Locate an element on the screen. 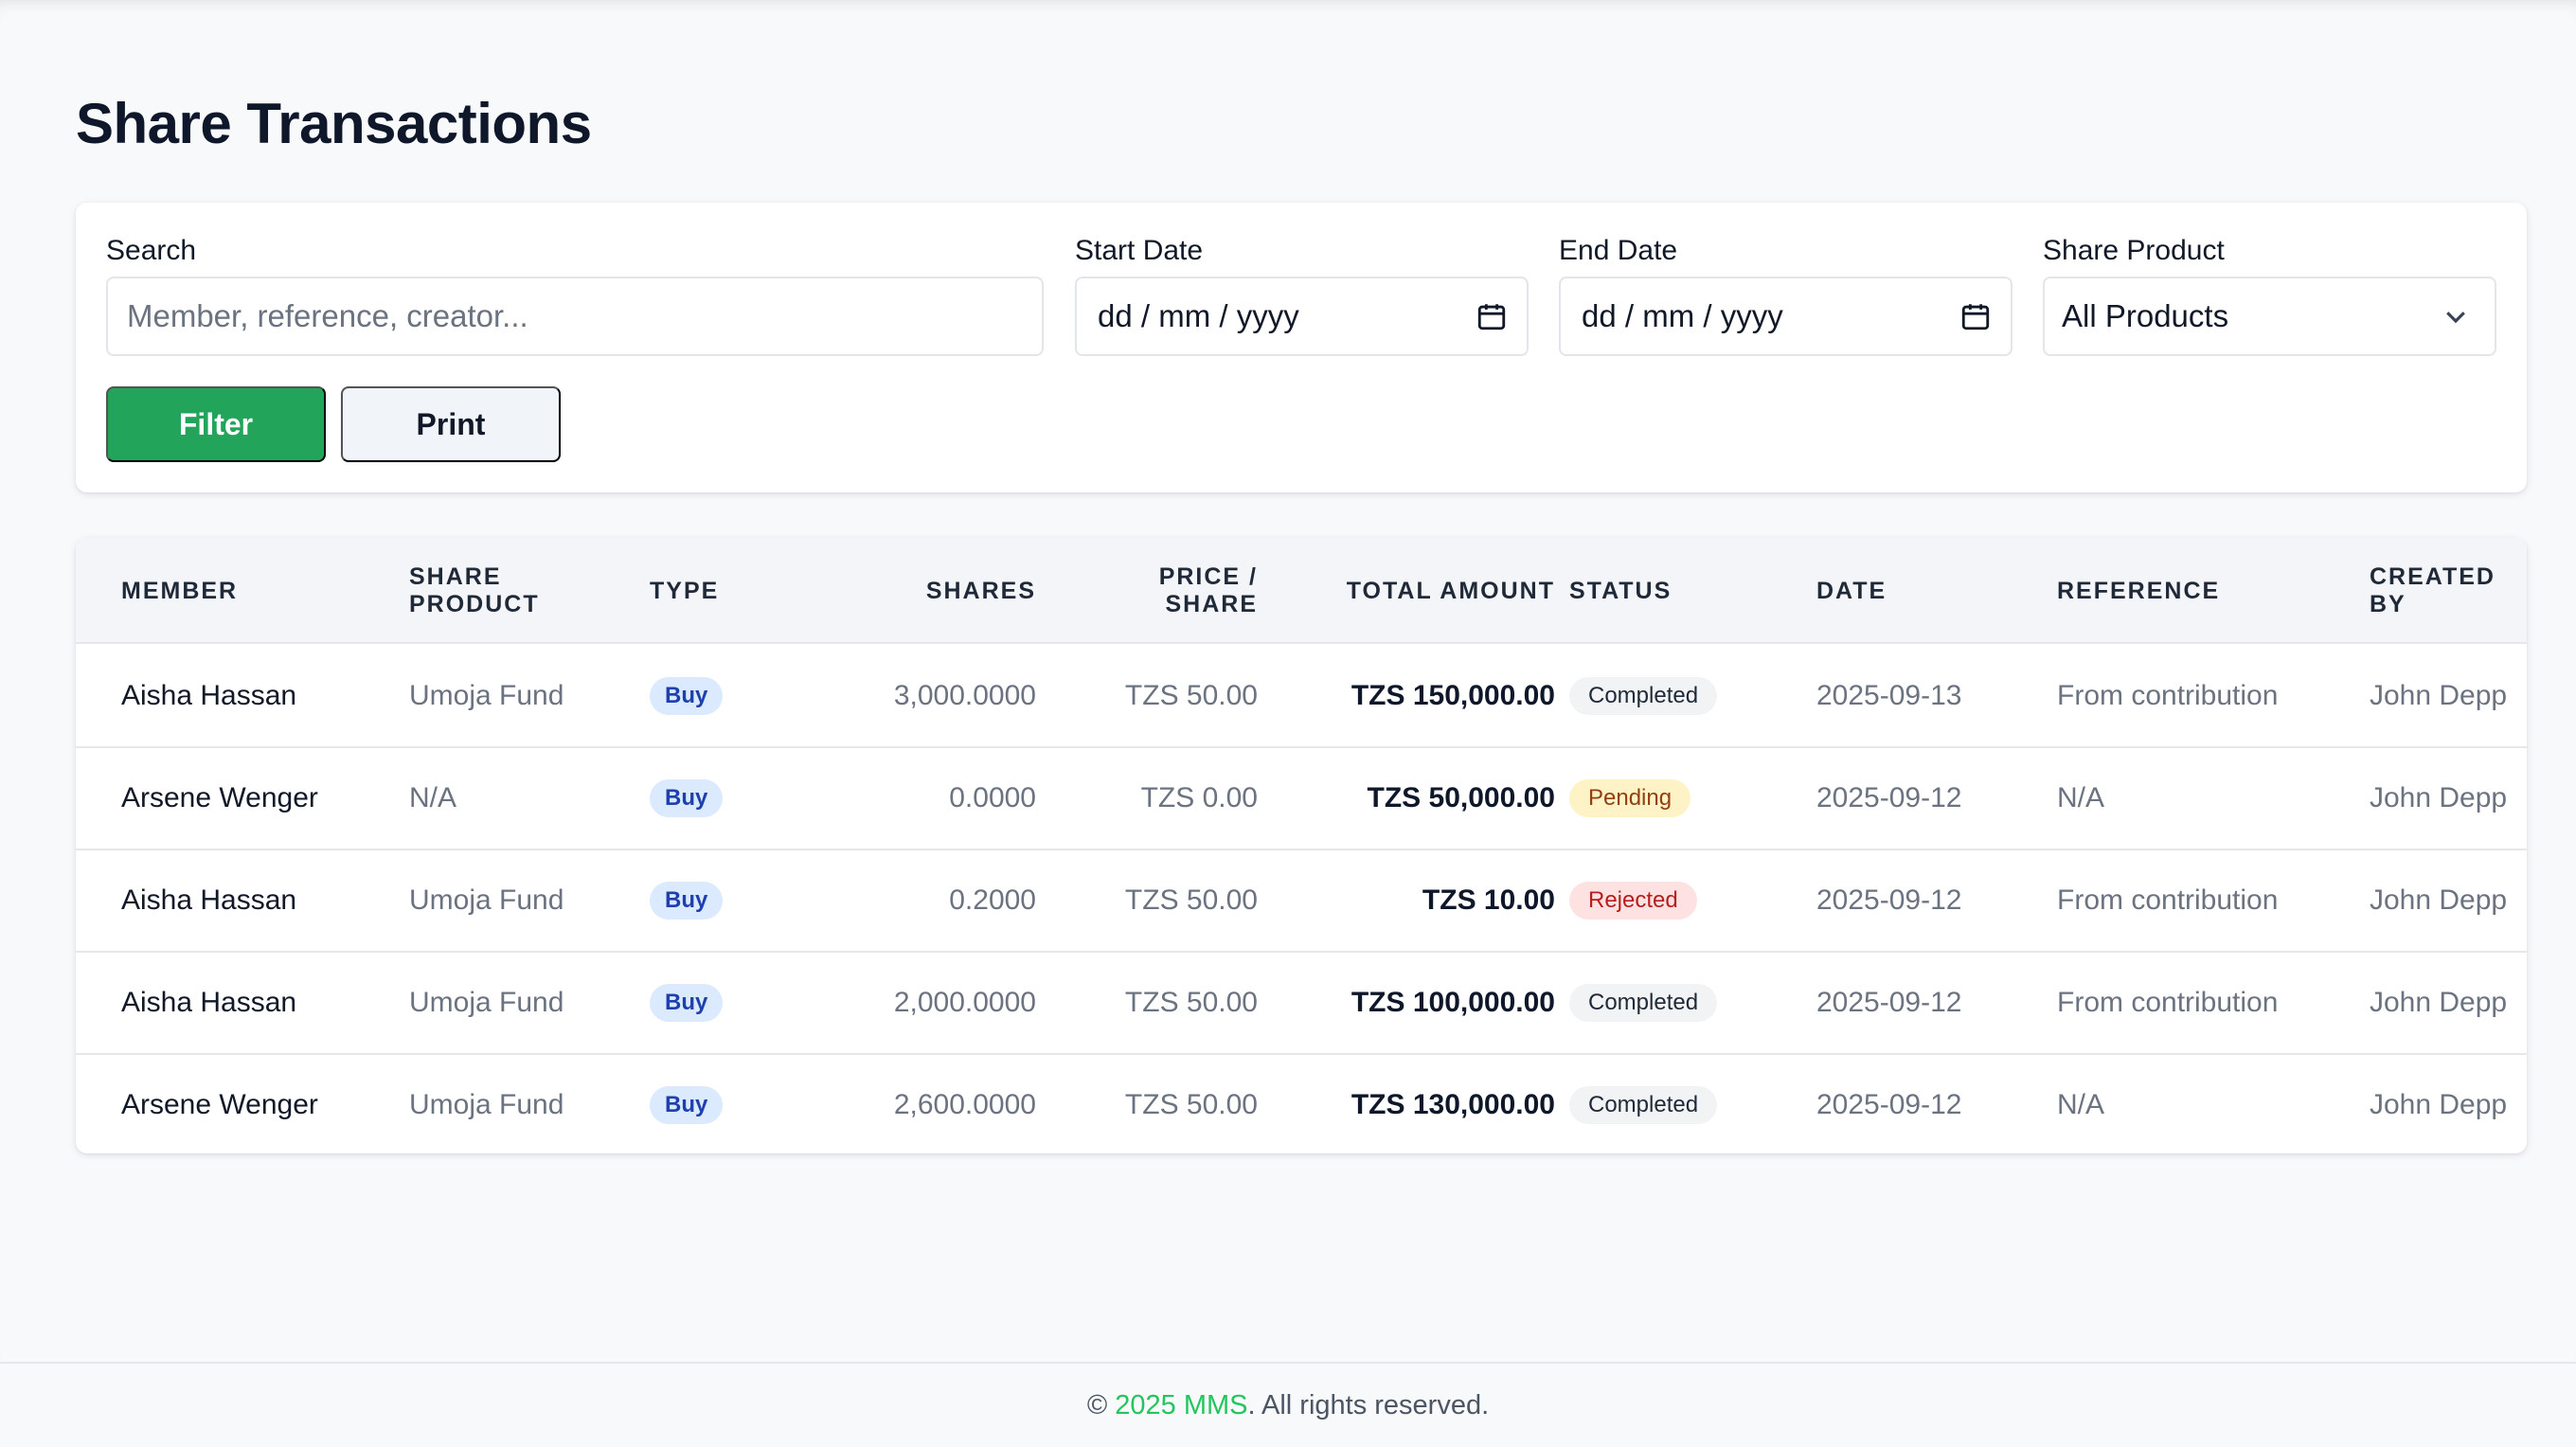 Image resolution: width=2576 pixels, height=1447 pixels. col-date: DATE is located at coordinates (1851, 590).